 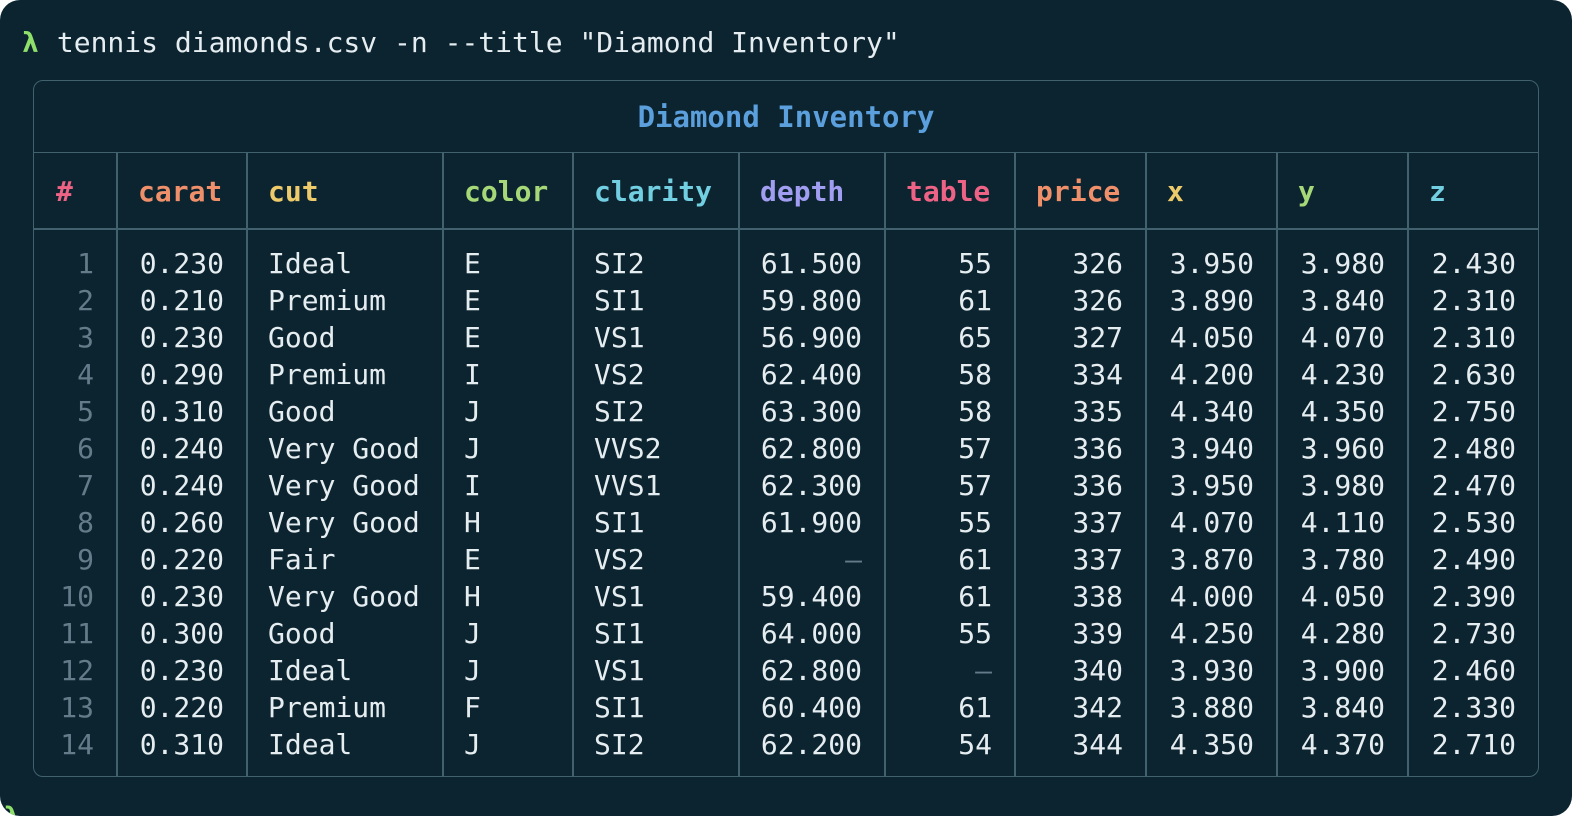 I want to click on cell-clarity: SI2, so click(x=619, y=411).